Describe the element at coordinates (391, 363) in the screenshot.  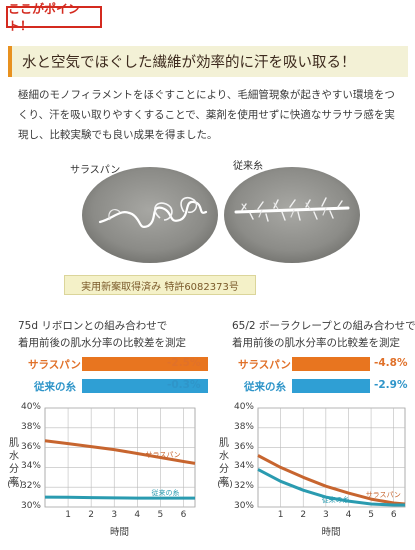
I see `right-cmp-value-sarasupan: -4.8%` at that location.